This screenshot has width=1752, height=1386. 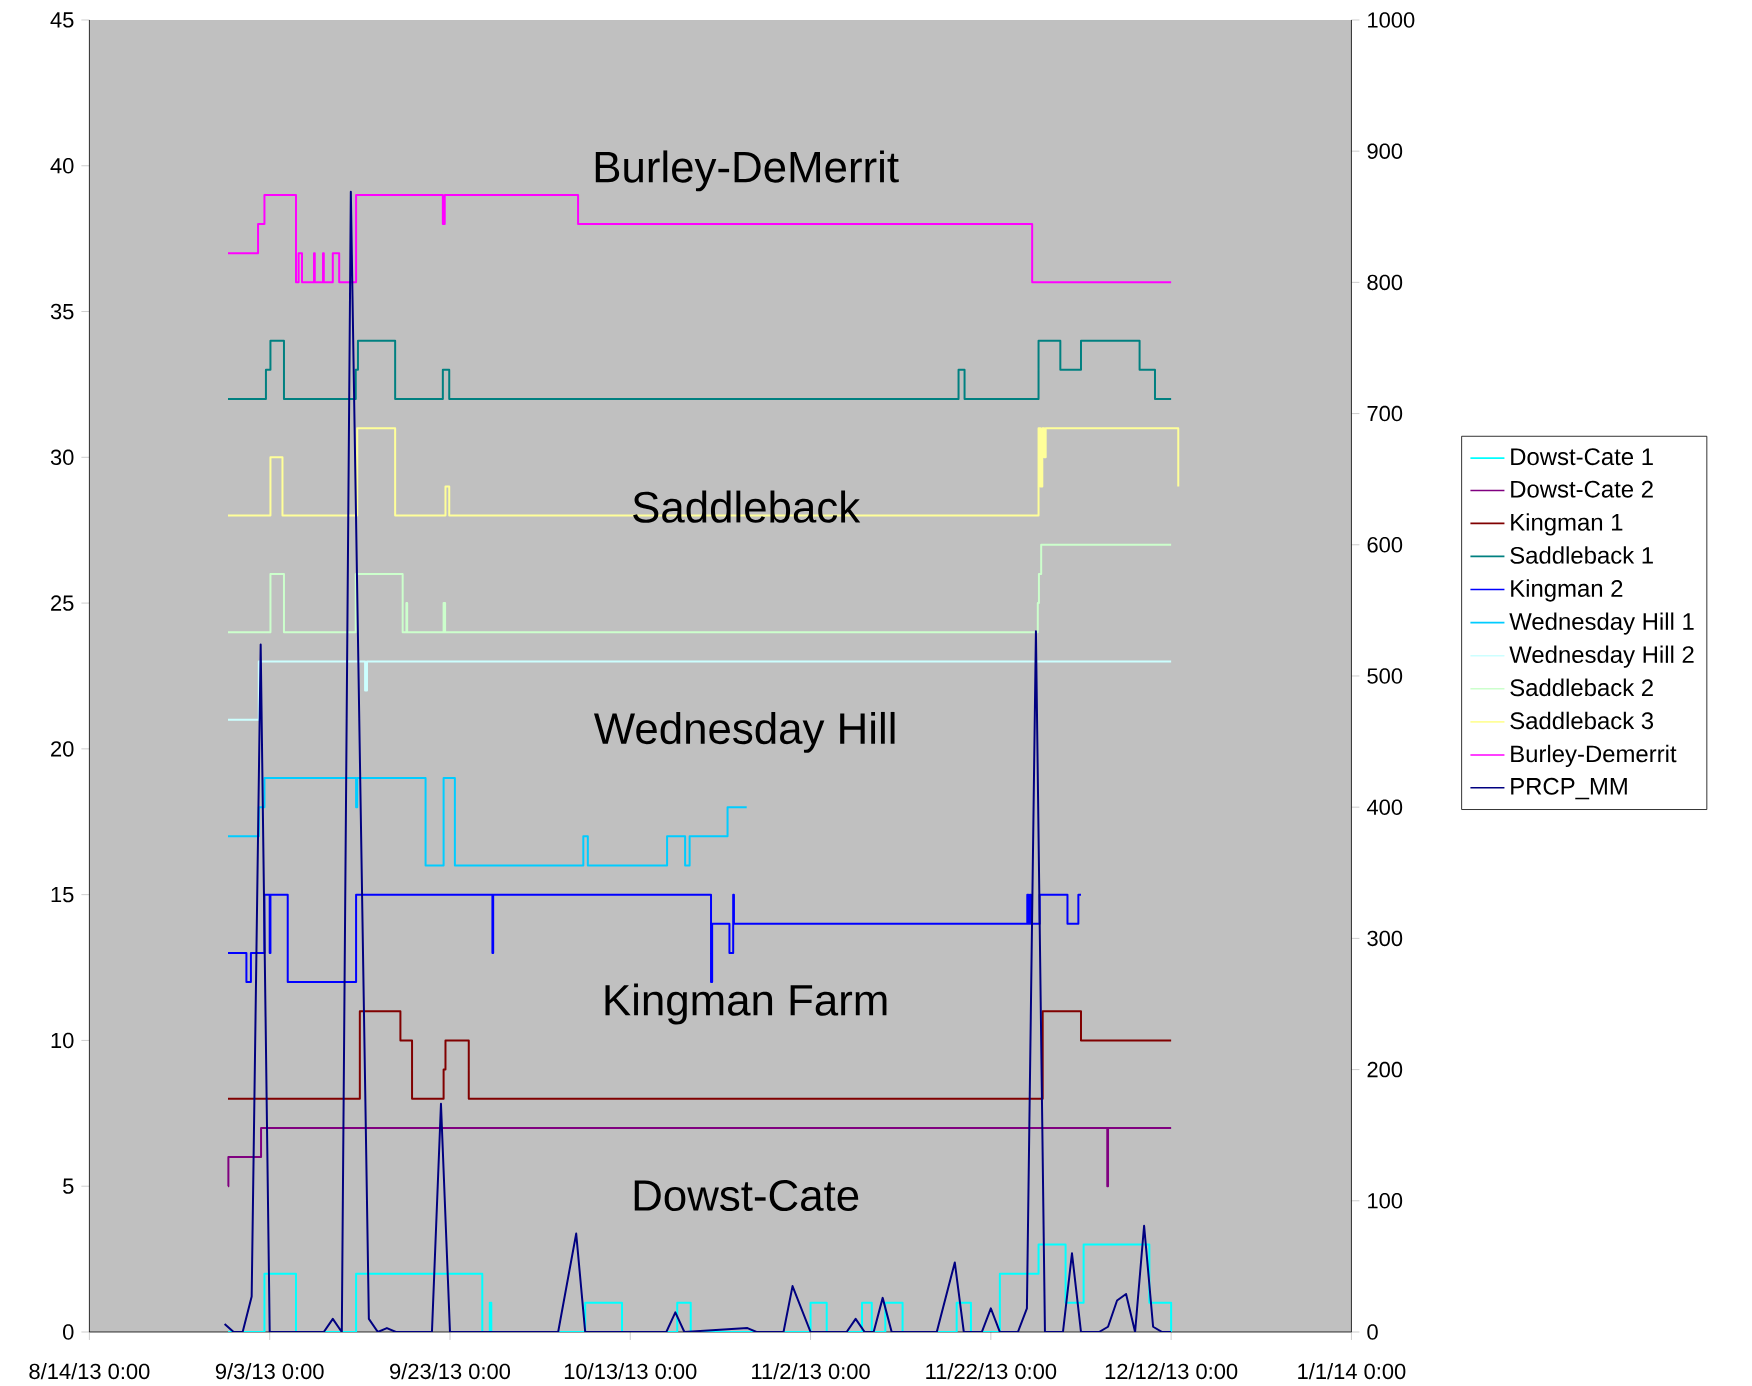 I want to click on y2-tick-label: 500, so click(x=1385, y=676).